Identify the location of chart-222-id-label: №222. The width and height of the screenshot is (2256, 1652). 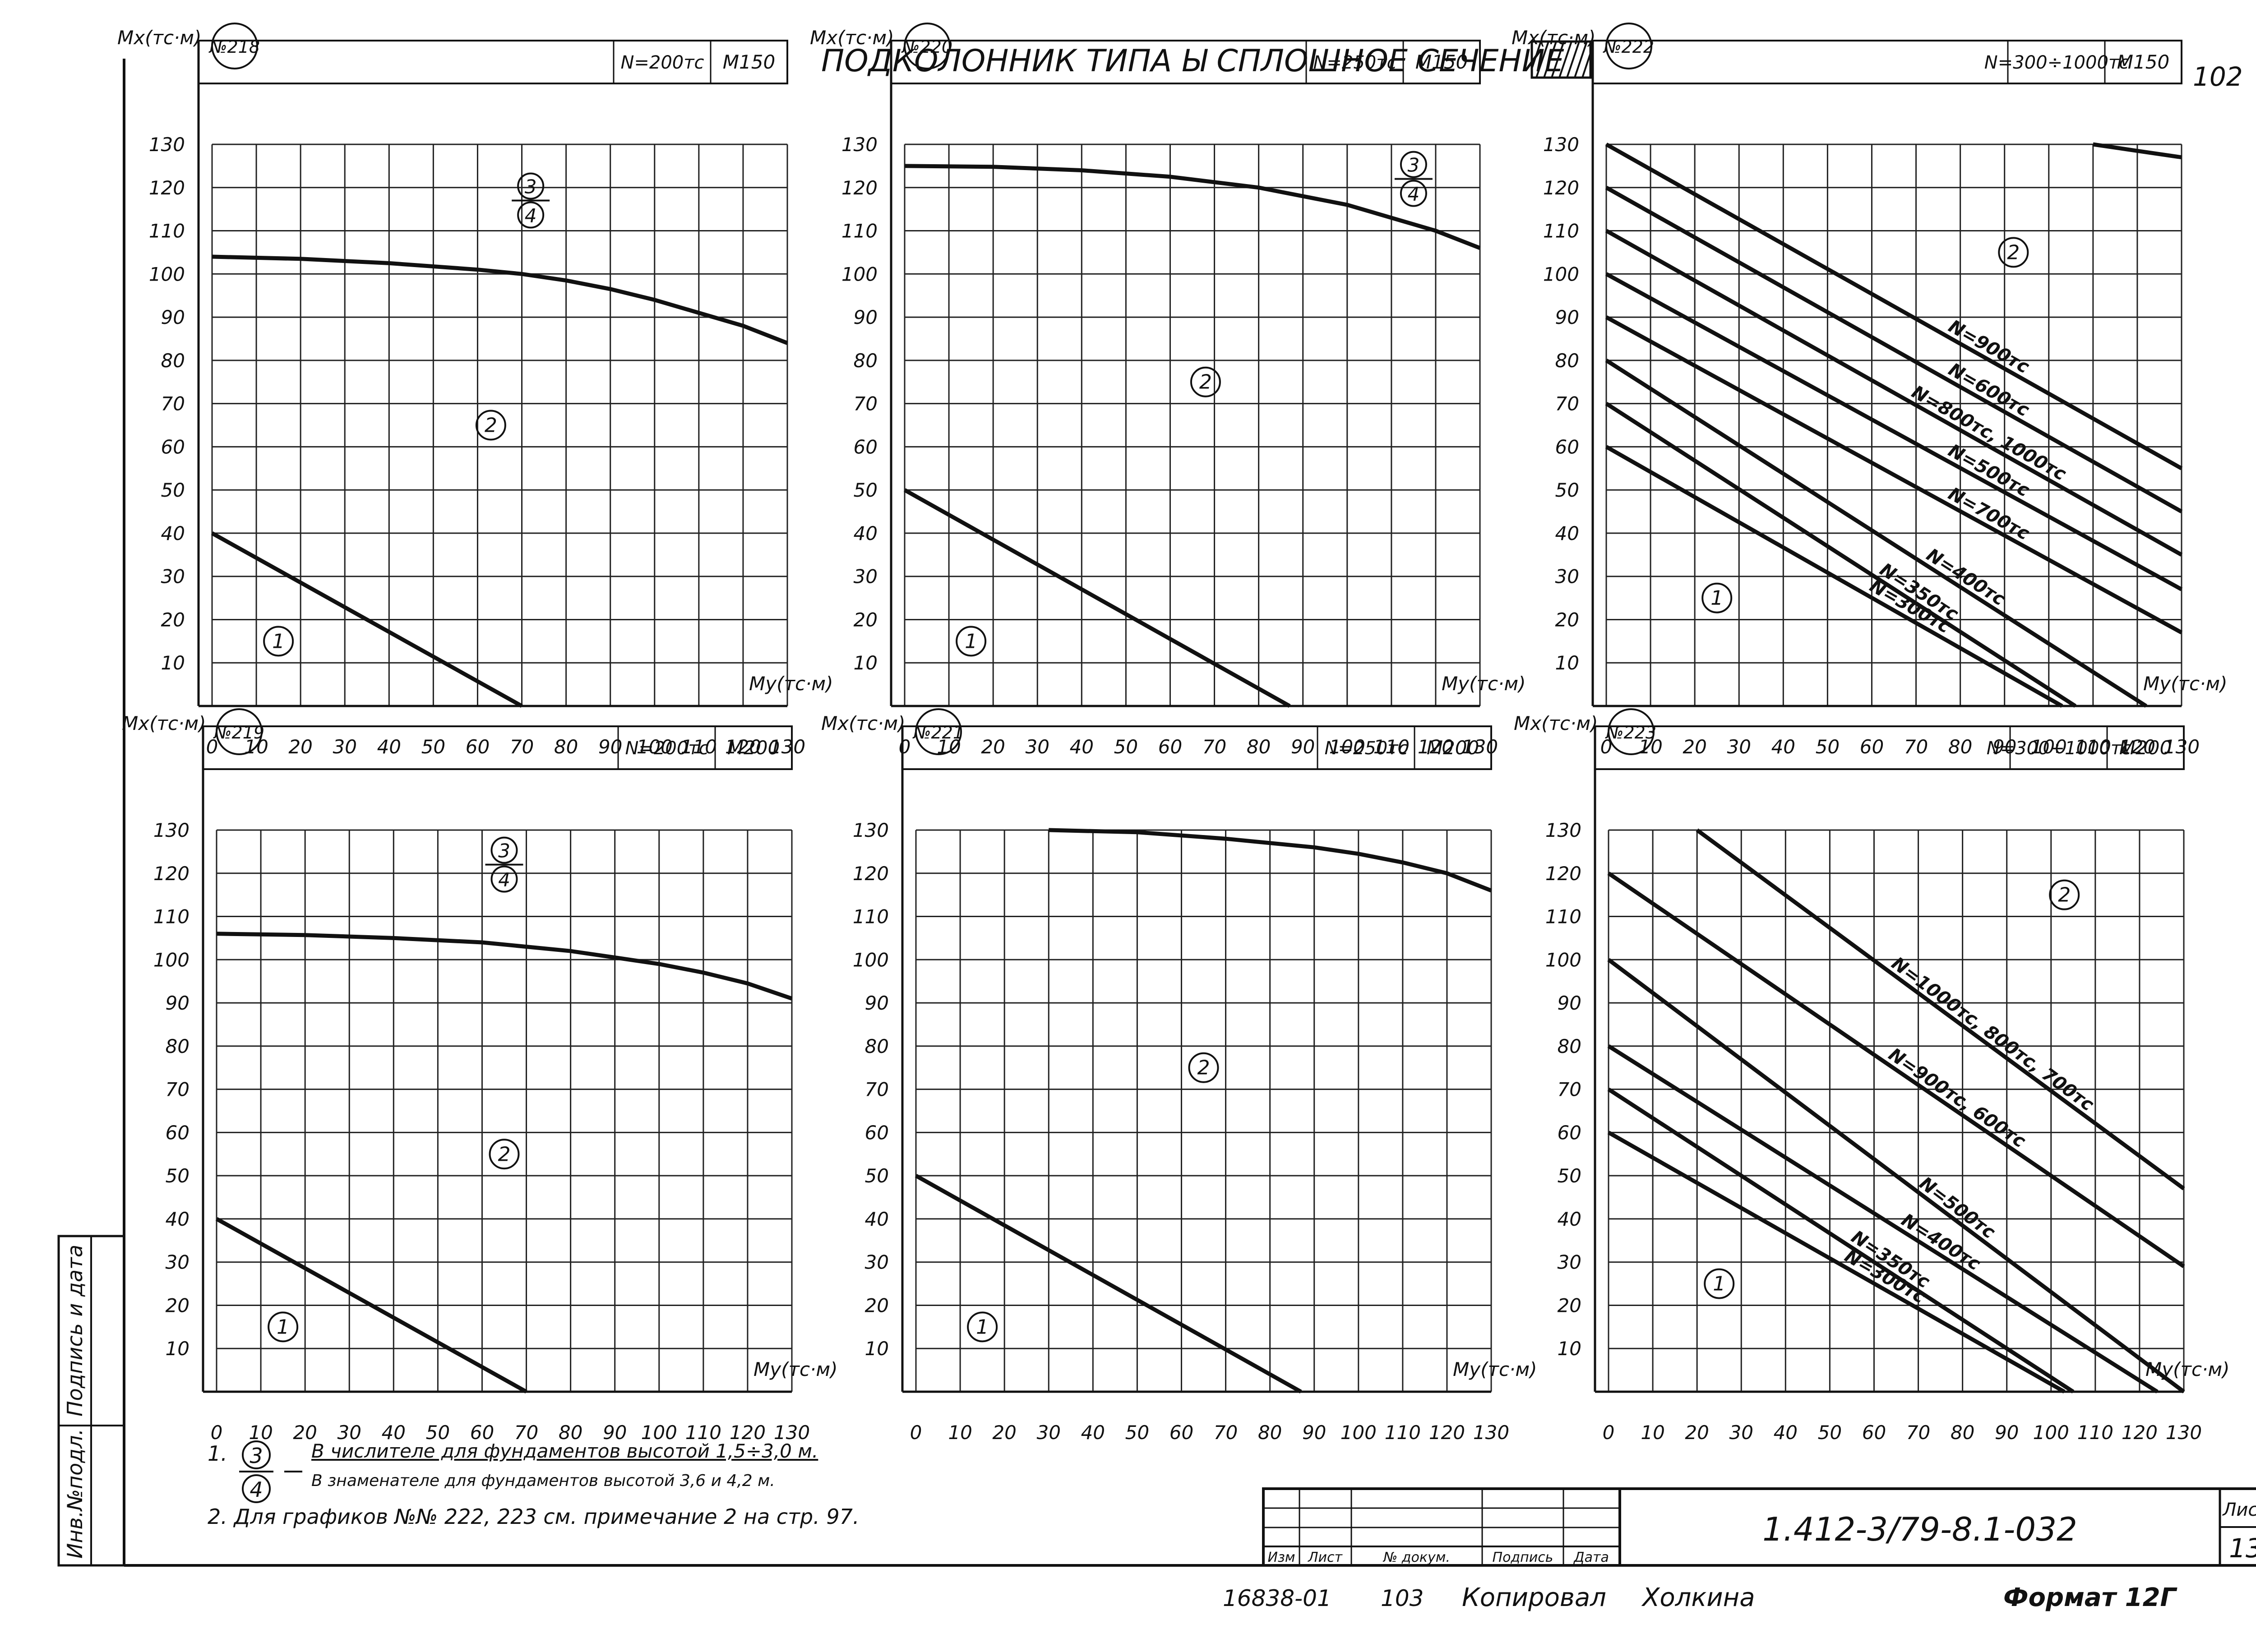
(1628, 47).